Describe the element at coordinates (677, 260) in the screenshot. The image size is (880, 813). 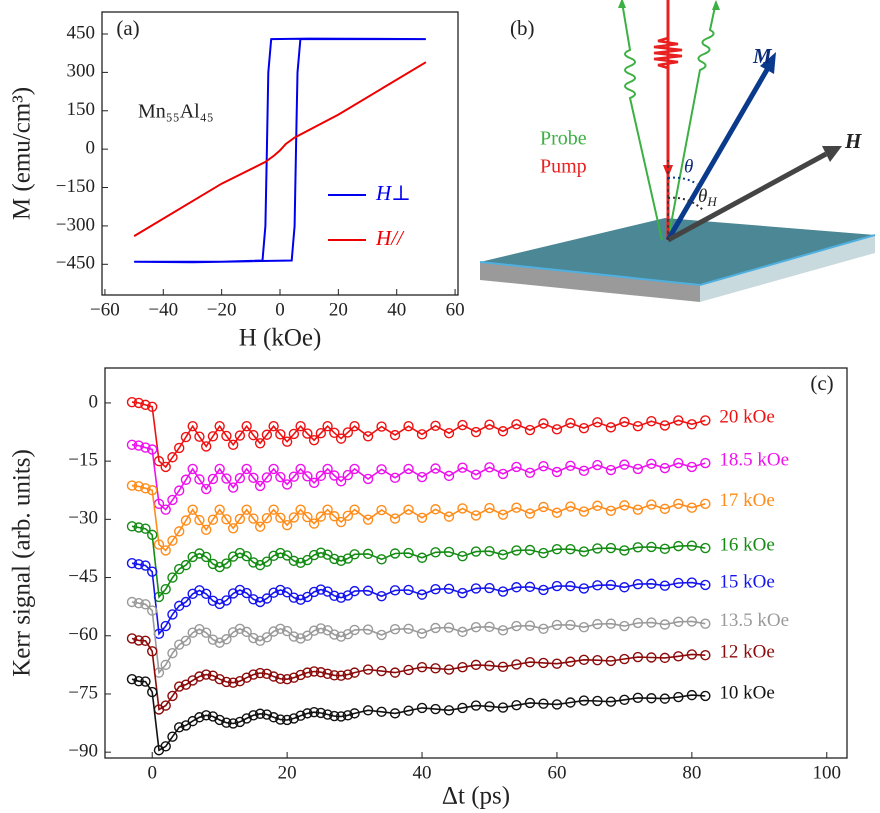
I see `slab-edge` at that location.